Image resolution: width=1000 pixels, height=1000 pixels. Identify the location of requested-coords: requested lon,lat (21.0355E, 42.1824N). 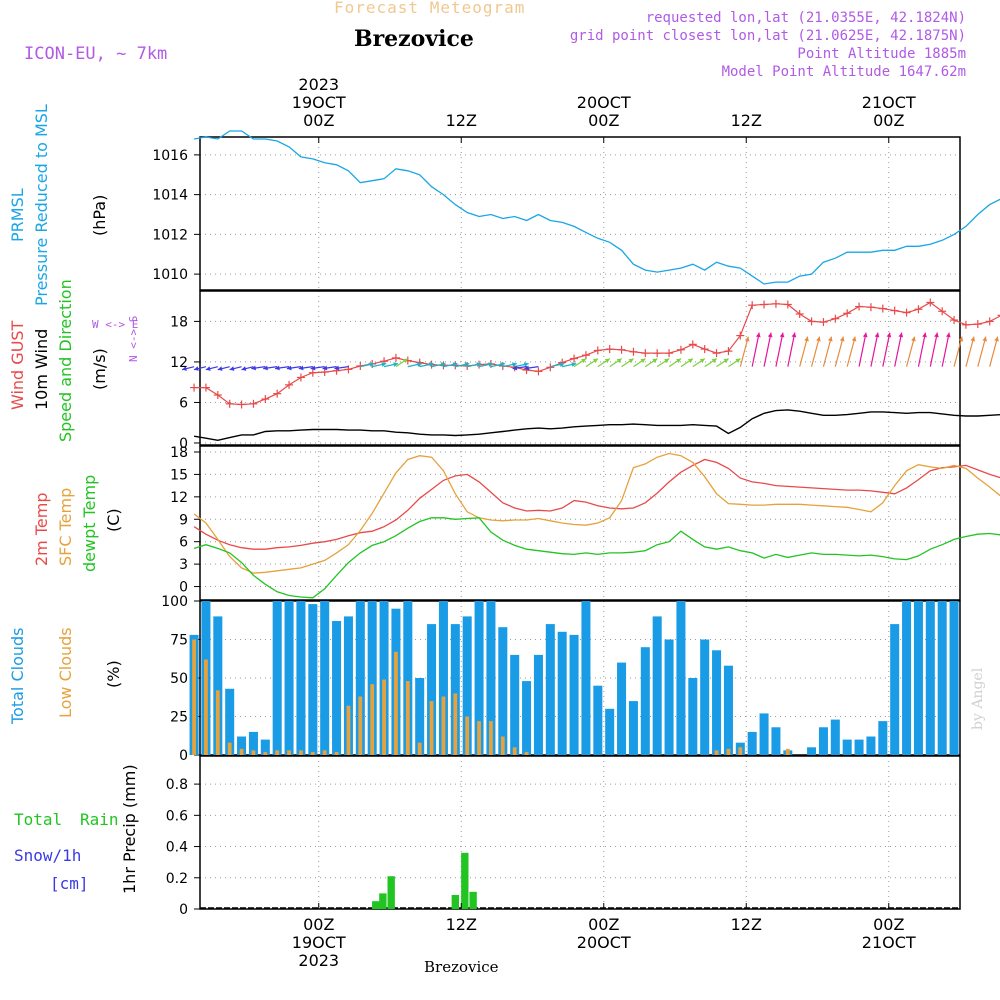
(805, 18).